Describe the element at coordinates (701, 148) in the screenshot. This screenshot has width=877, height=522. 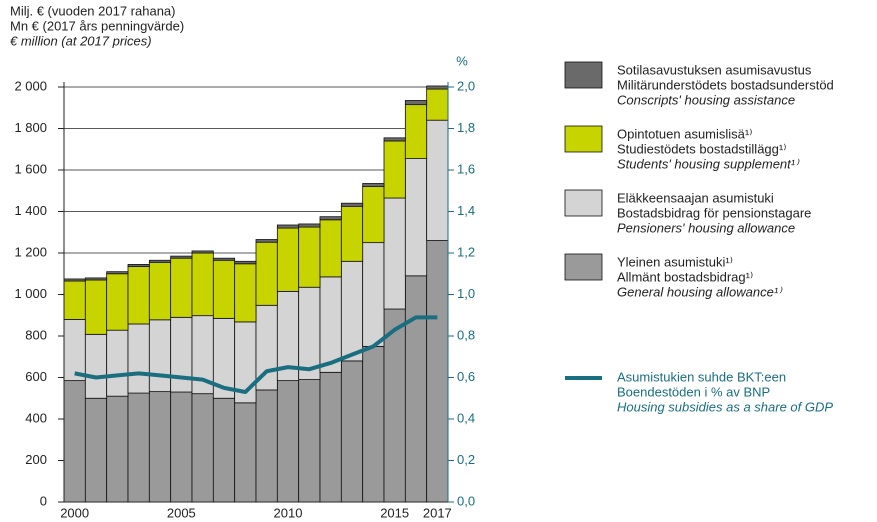
I see `legend-label: Studiestödets bostadstillägg¹⁾` at that location.